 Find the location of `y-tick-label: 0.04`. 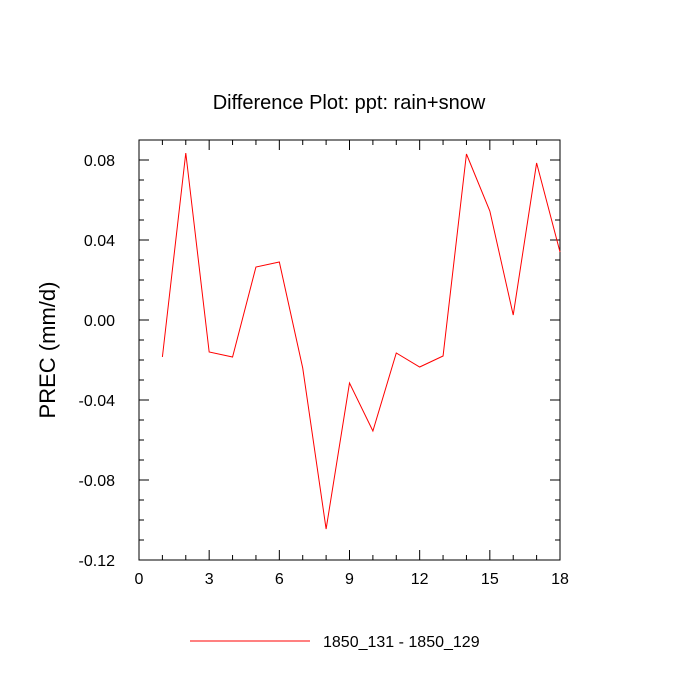

y-tick-label: 0.04 is located at coordinates (99, 241).